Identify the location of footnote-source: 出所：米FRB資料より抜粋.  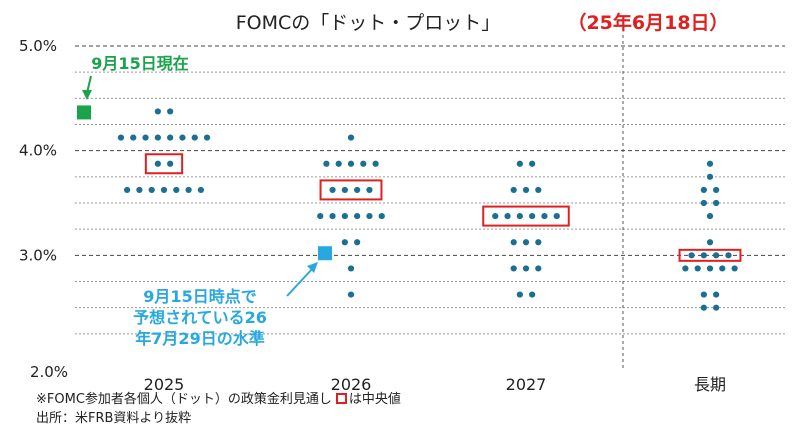
(114, 418).